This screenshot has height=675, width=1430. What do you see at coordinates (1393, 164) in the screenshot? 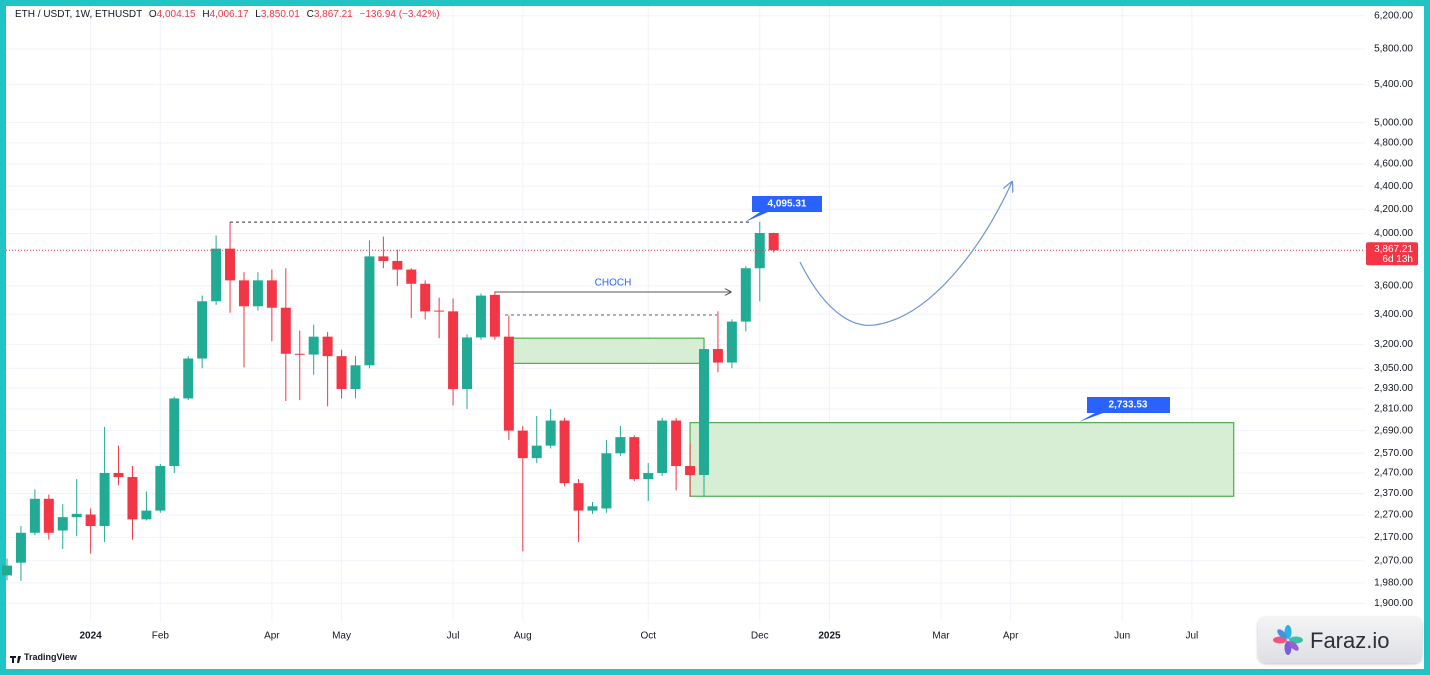
I see `y-tick-label: 4,600.00` at bounding box center [1393, 164].